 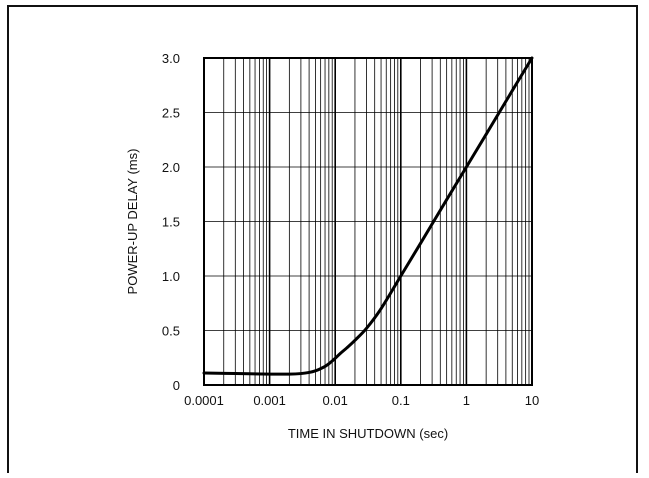 I want to click on y-tick-label: 1.5, so click(x=171, y=222).